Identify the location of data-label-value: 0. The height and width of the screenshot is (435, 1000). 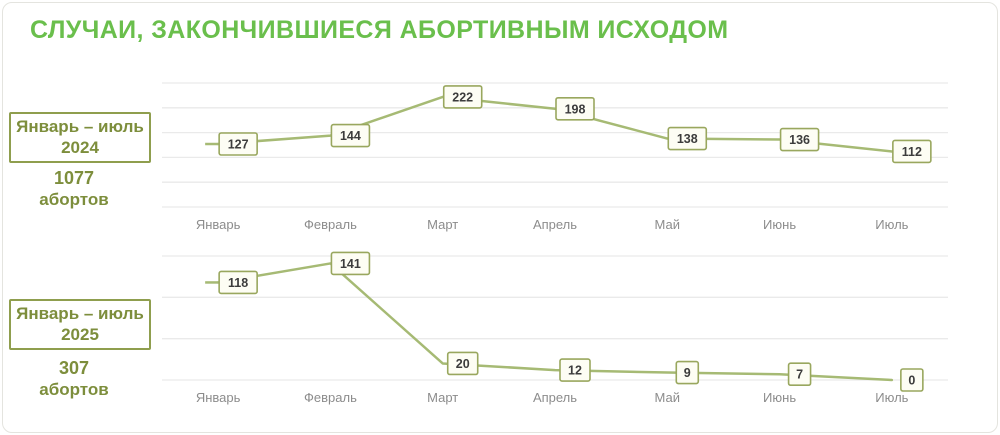
(911, 381).